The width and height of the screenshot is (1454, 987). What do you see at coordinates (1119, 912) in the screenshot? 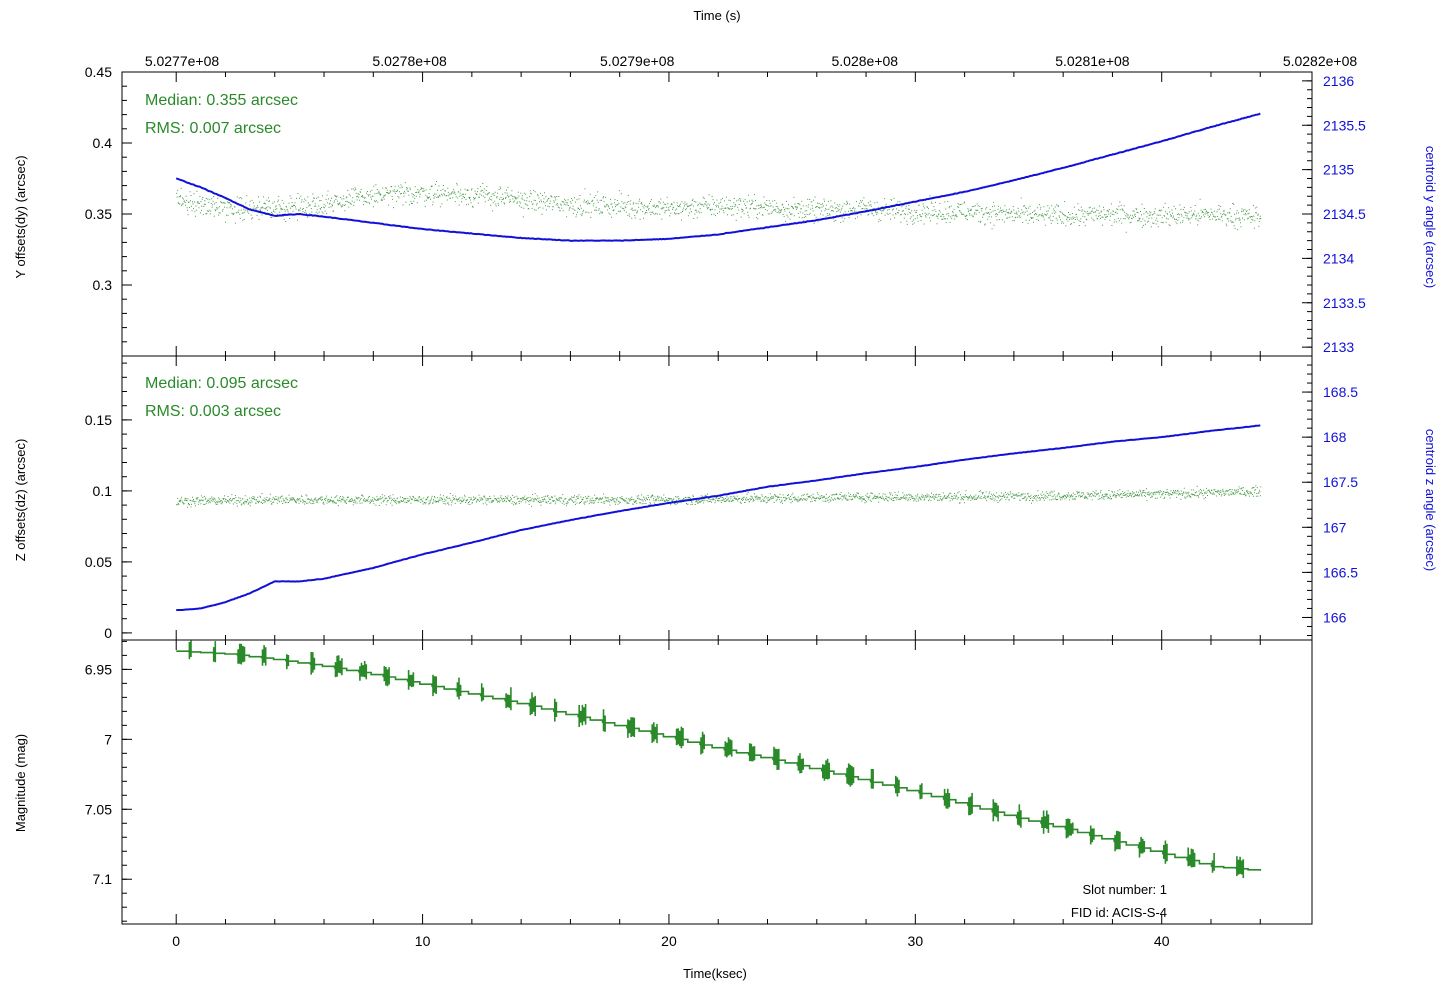
I see `fid-id-text: FID id: ACIS-S-4` at bounding box center [1119, 912].